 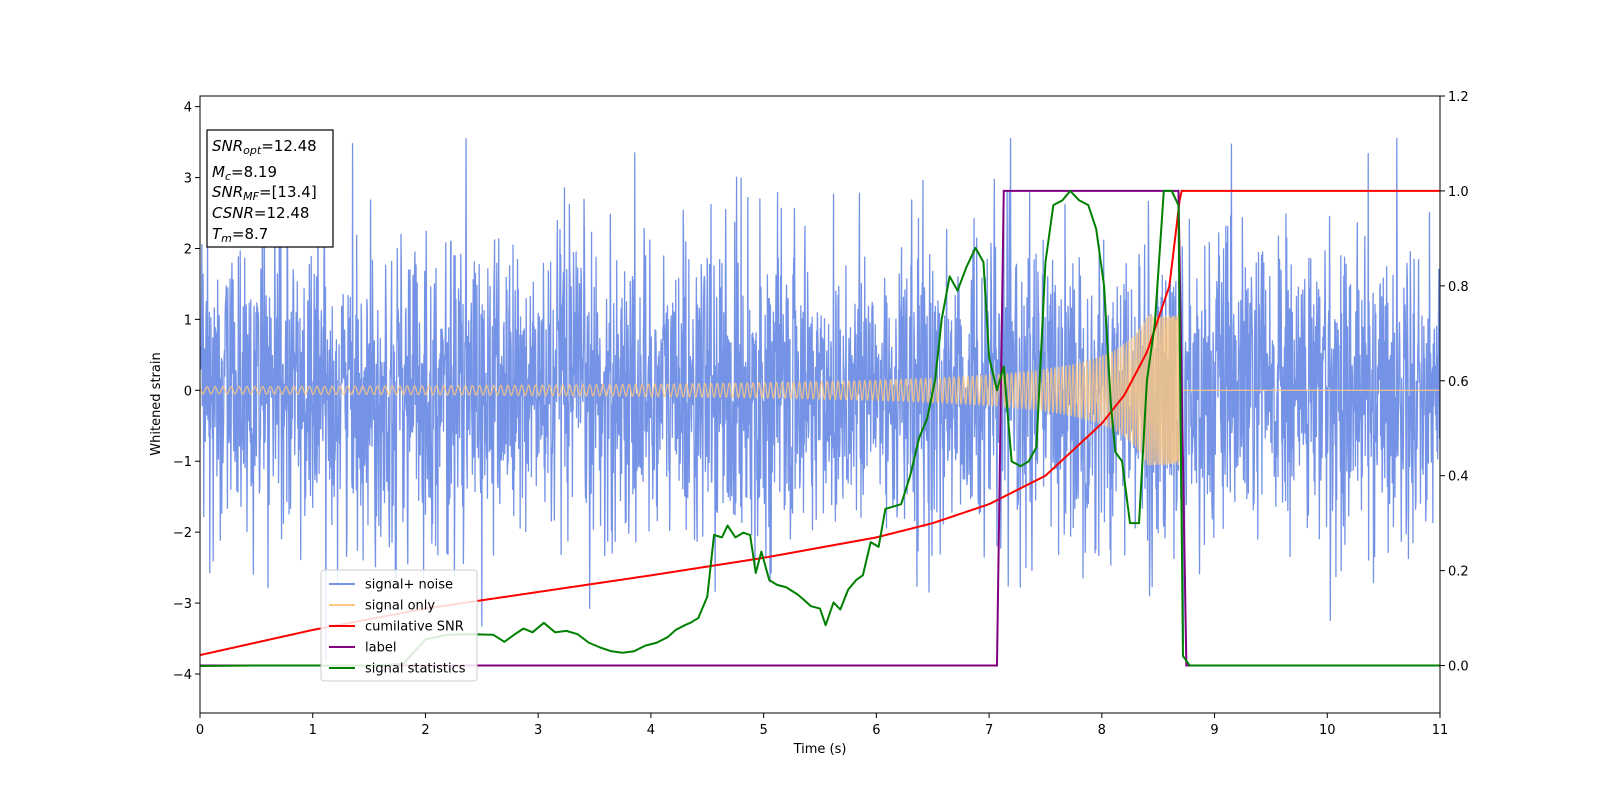 What do you see at coordinates (288, 192) in the screenshot?
I see `info-snr-mf-value: =[13.4]` at bounding box center [288, 192].